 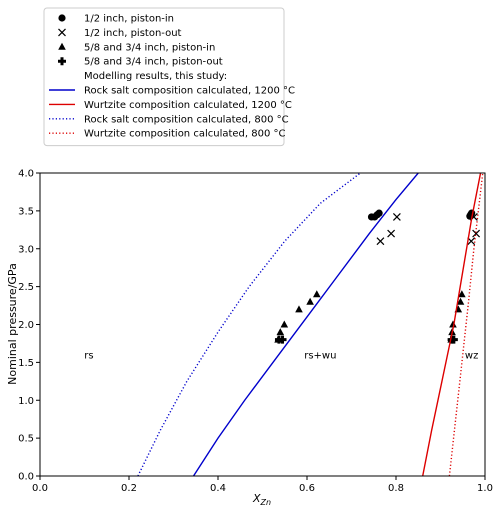 What do you see at coordinates (26, 211) in the screenshot?
I see `y-tick-label: 3.5` at bounding box center [26, 211].